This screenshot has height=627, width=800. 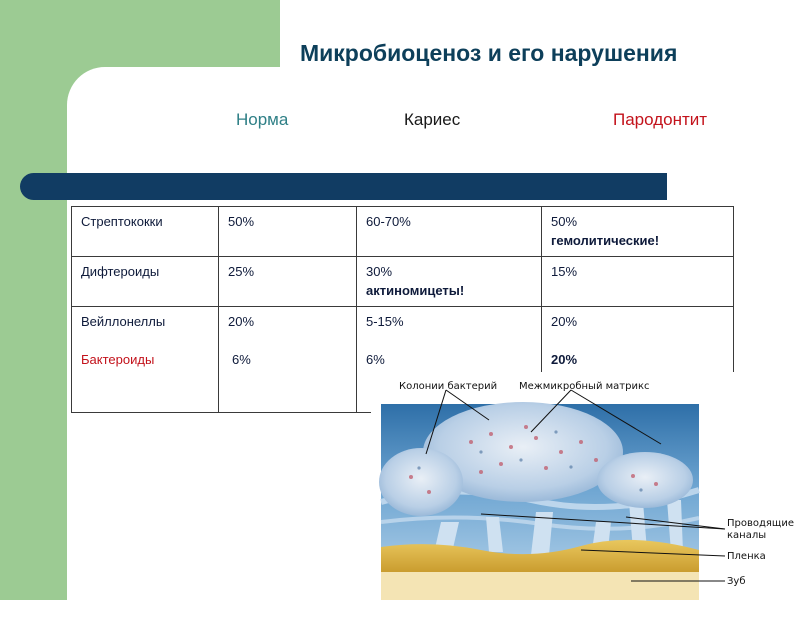 I want to click on label-film: Пленка, so click(x=746, y=556).